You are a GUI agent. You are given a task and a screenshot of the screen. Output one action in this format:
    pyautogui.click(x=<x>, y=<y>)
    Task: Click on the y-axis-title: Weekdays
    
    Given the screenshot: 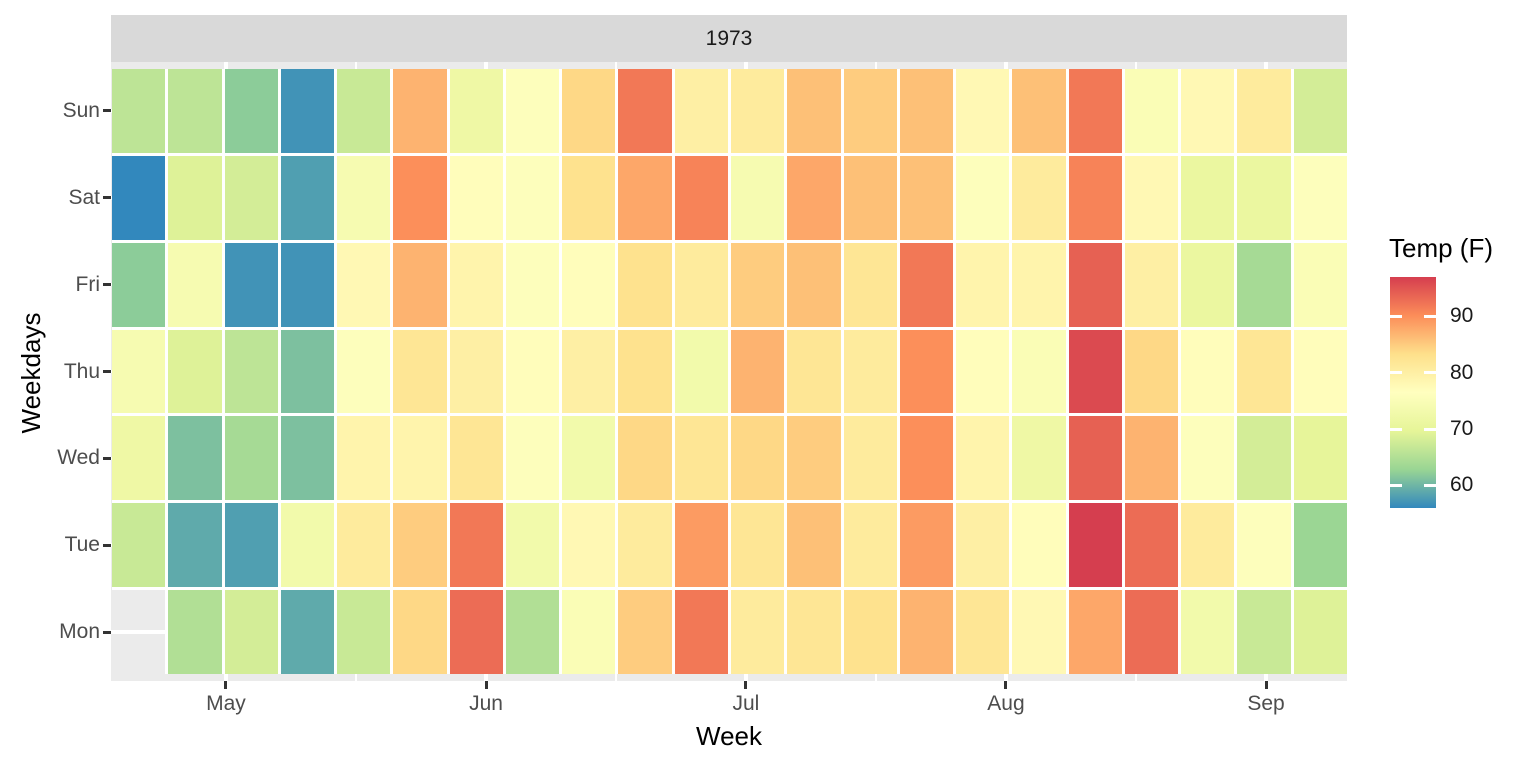 What is the action you would take?
    pyautogui.click(x=31, y=373)
    